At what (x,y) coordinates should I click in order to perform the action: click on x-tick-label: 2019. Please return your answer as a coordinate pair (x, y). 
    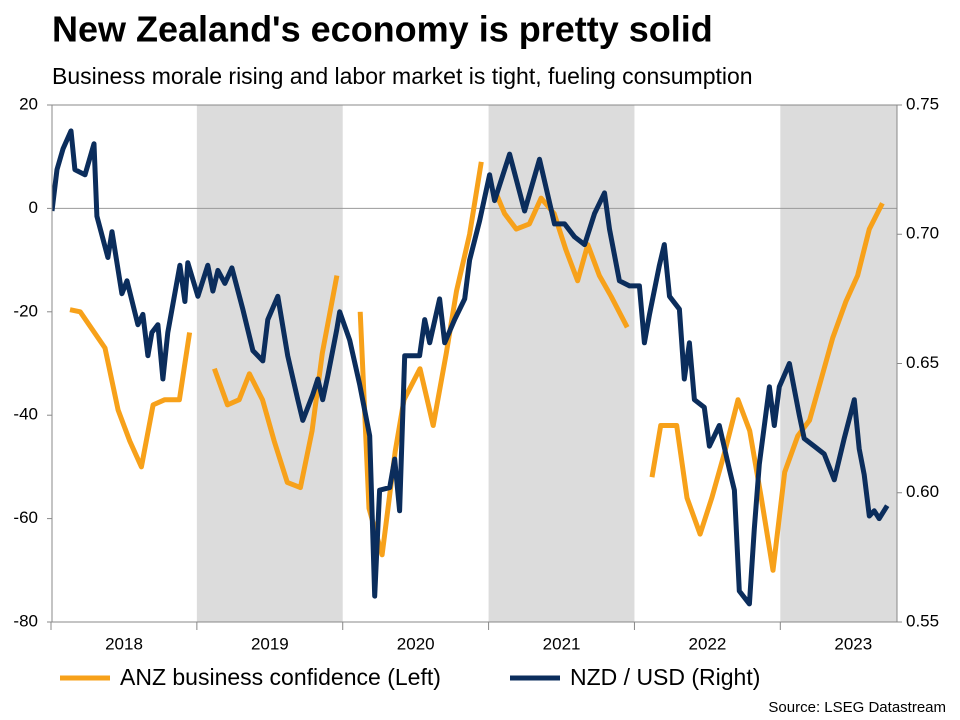
    Looking at the image, I should click on (270, 643).